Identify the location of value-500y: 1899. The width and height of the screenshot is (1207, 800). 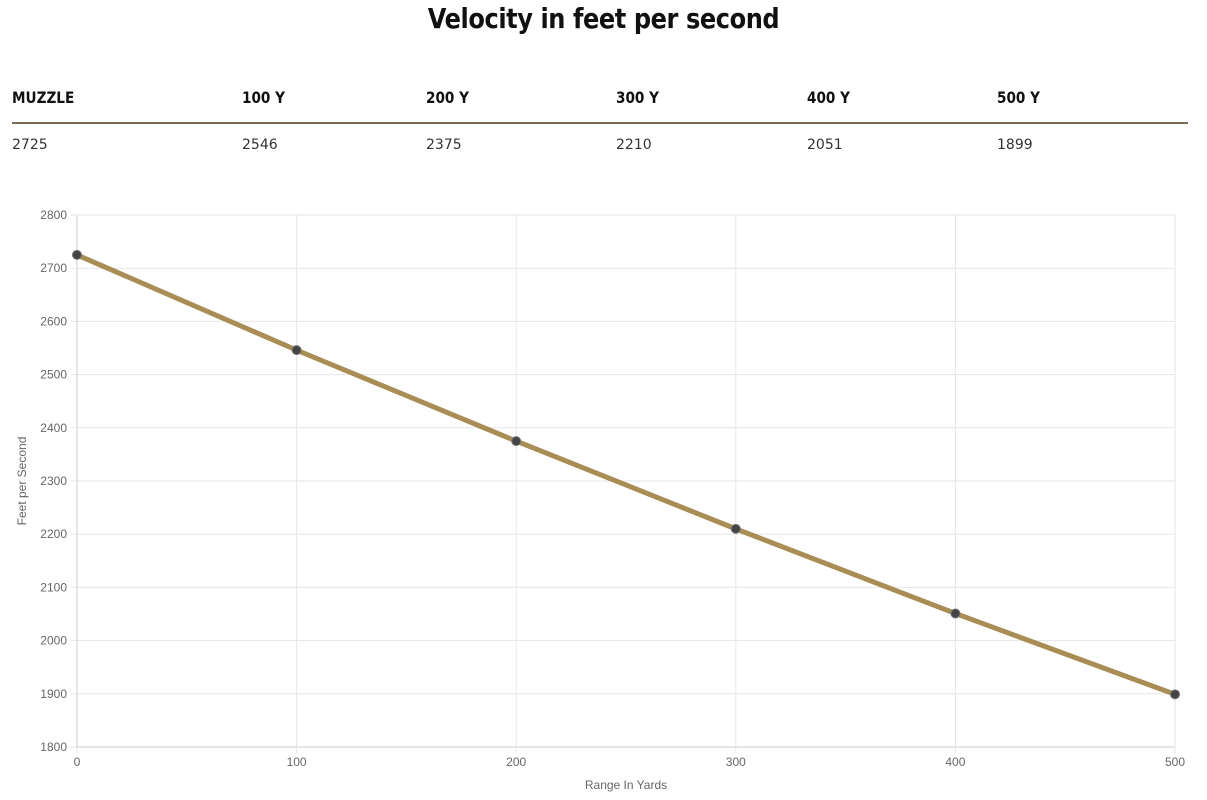
(1015, 145).